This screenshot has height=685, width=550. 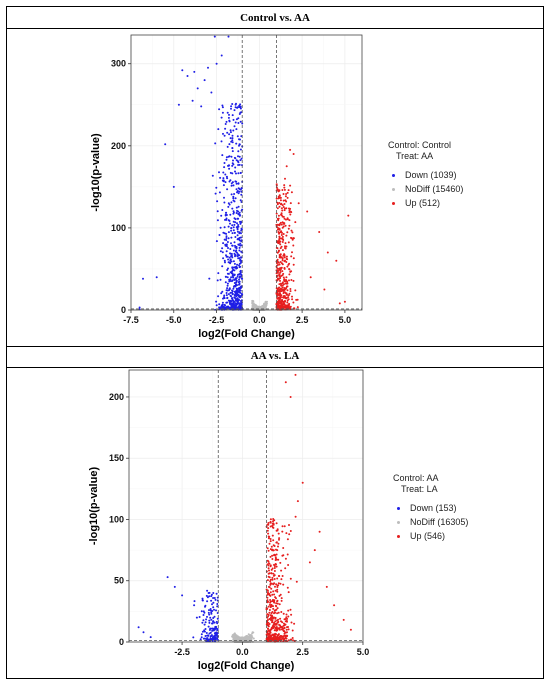 What do you see at coordinates (275, 18) in the screenshot?
I see `panel-title-control-vs-aa: Control vs. AA` at bounding box center [275, 18].